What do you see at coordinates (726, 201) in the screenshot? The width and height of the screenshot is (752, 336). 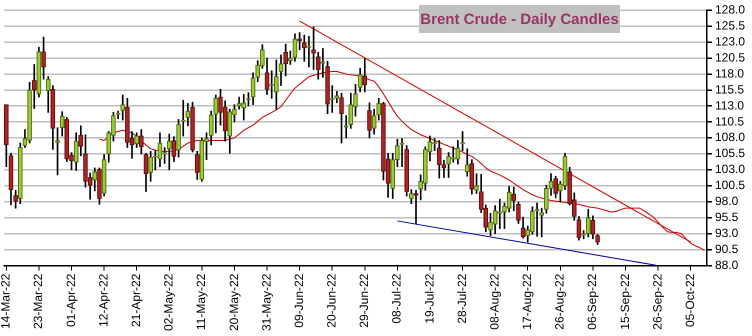 I see `y-tick-label: 98.0` at bounding box center [726, 201].